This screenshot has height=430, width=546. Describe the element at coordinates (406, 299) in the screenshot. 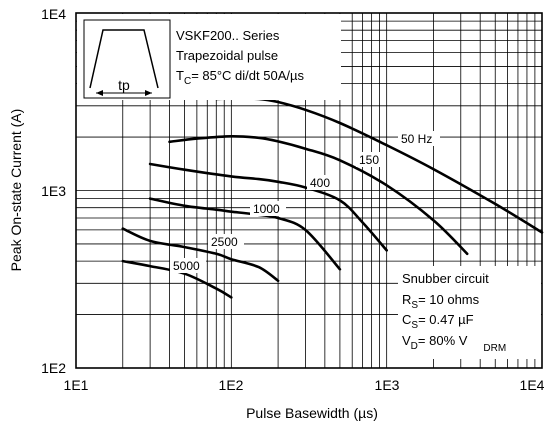

I see `rs-symbol: R` at that location.